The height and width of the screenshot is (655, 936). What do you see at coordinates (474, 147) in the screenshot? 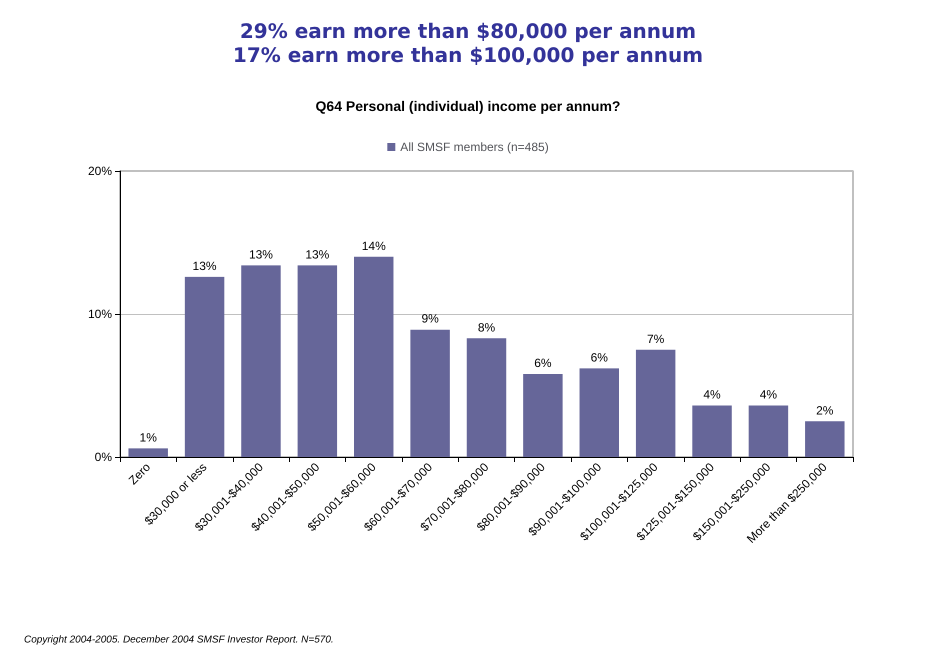
I see `legend-label: All SMSF members (n=485)` at bounding box center [474, 147].